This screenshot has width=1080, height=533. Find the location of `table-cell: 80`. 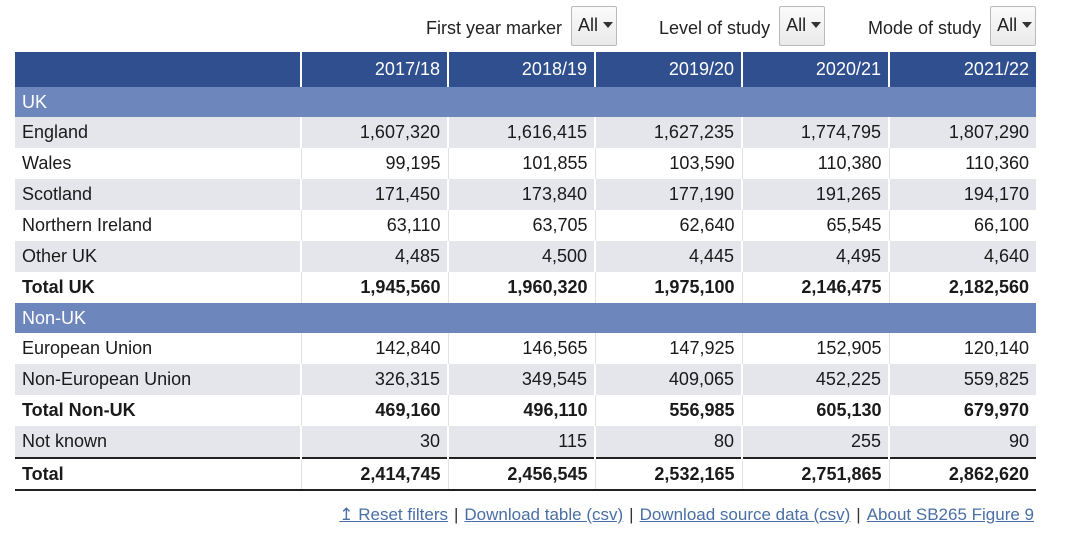

table-cell: 80 is located at coordinates (669, 442).